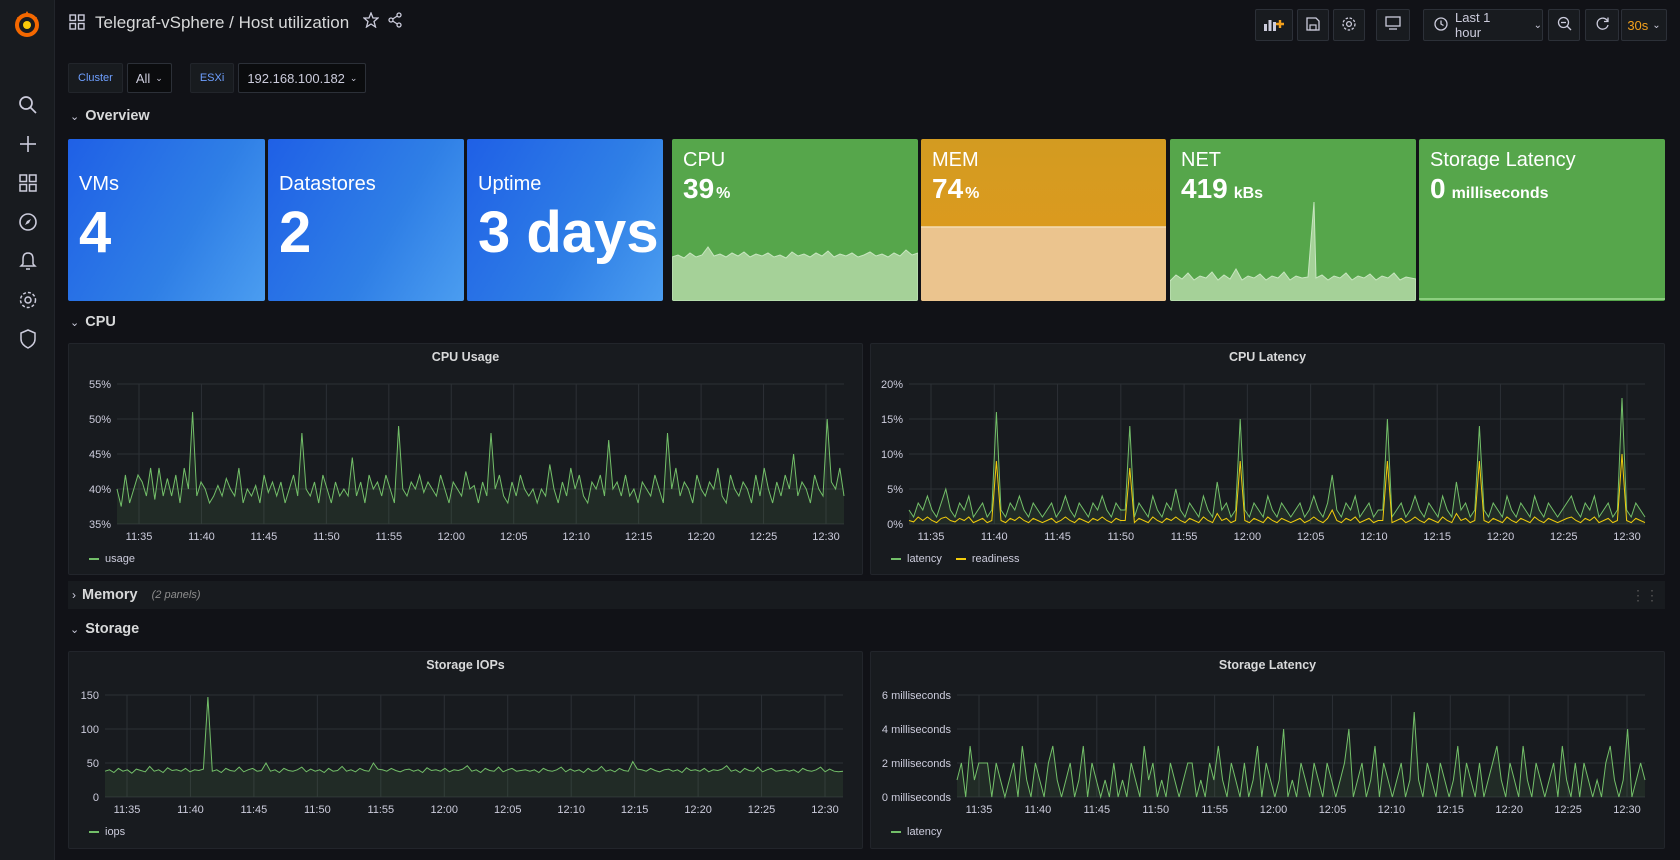 Image resolution: width=1680 pixels, height=860 pixels. What do you see at coordinates (1437, 537) in the screenshot?
I see `x-tick-label: 12:15` at bounding box center [1437, 537].